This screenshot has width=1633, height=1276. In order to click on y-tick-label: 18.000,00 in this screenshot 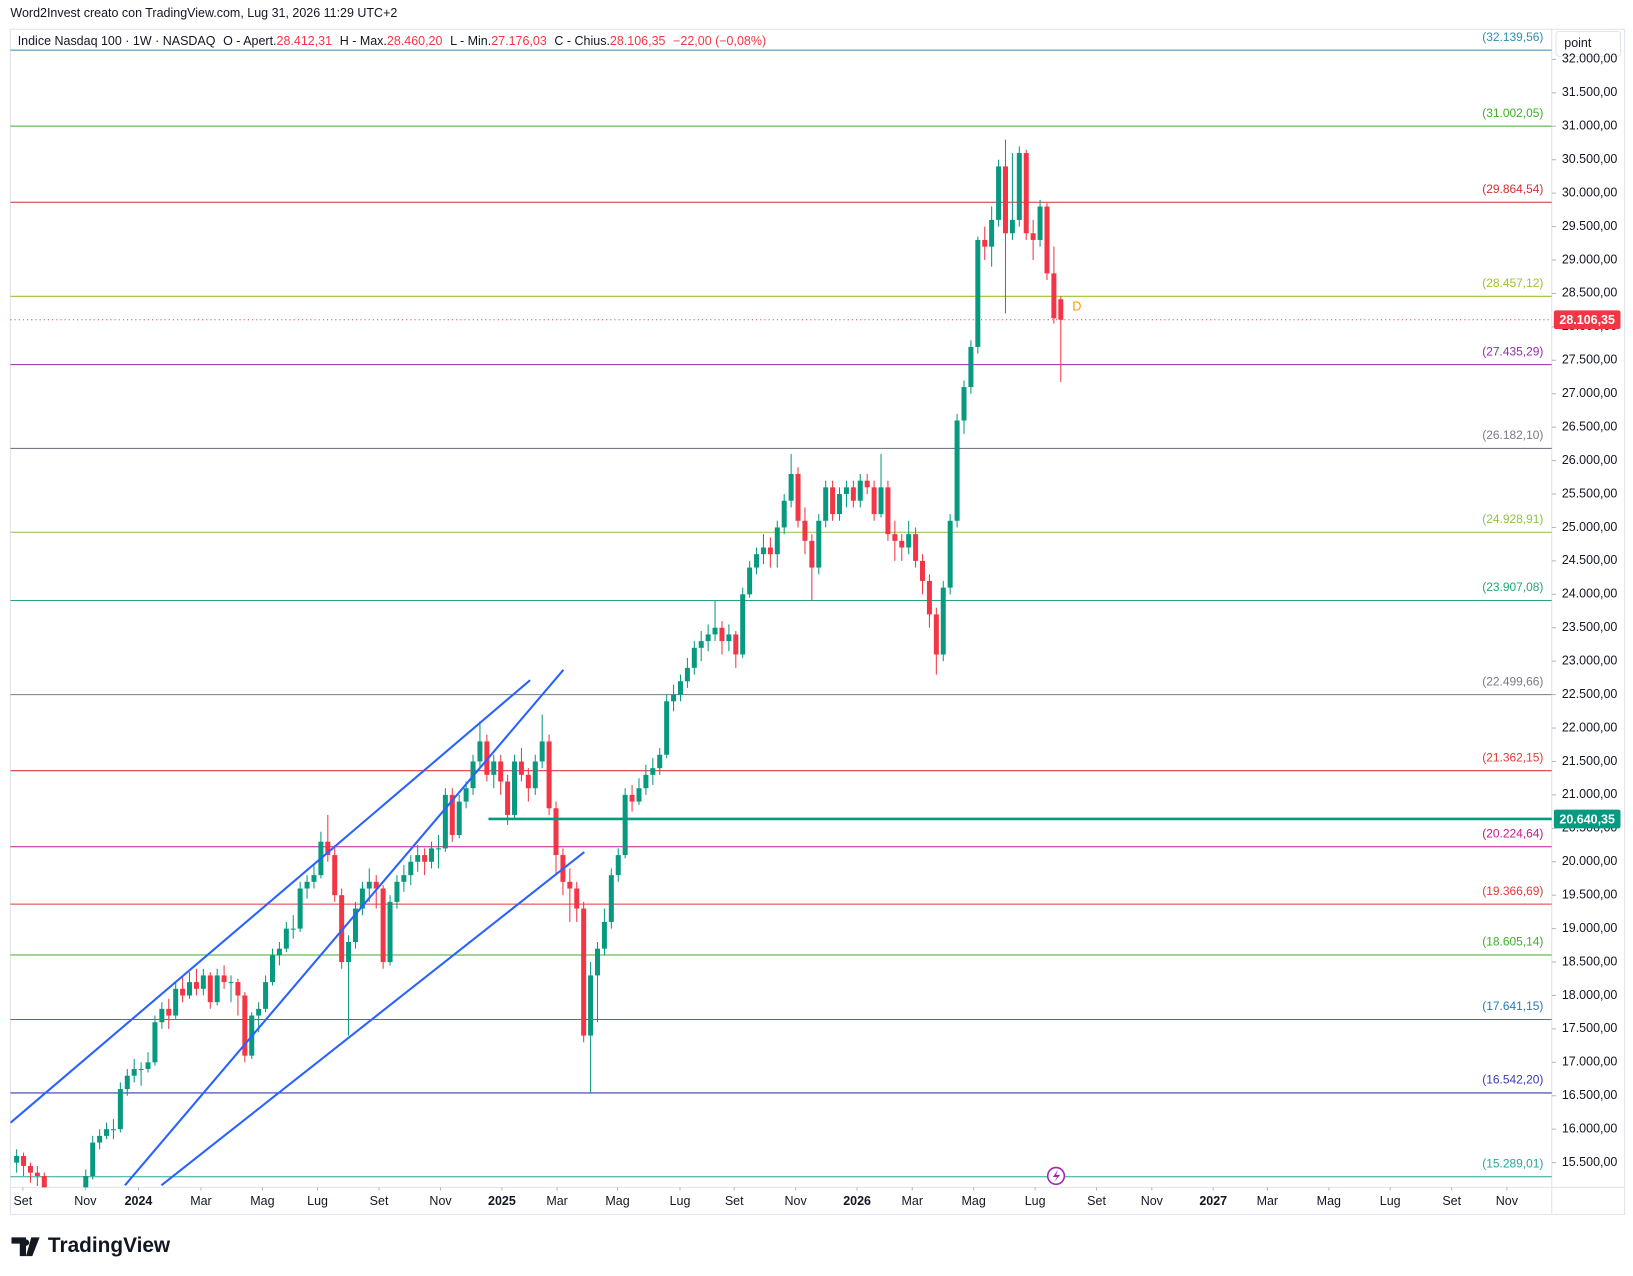, I will do `click(1590, 995)`.